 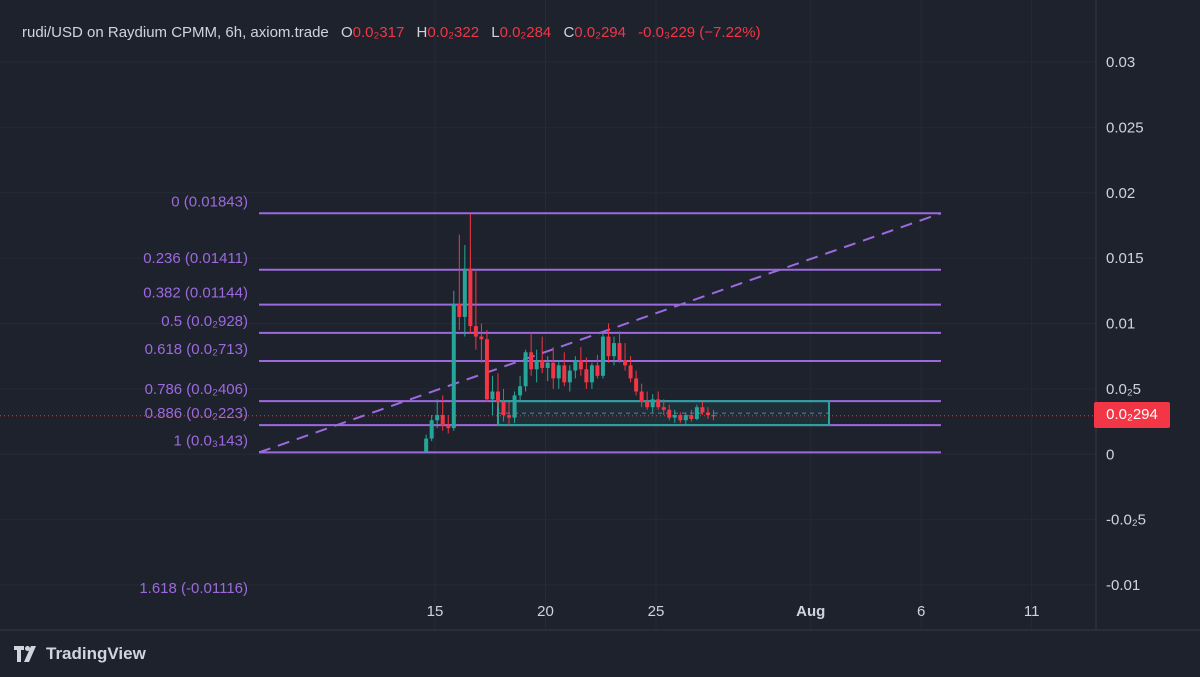 What do you see at coordinates (193, 588) in the screenshot?
I see `fib-level-label: 1.618 (-0.01116)` at bounding box center [193, 588].